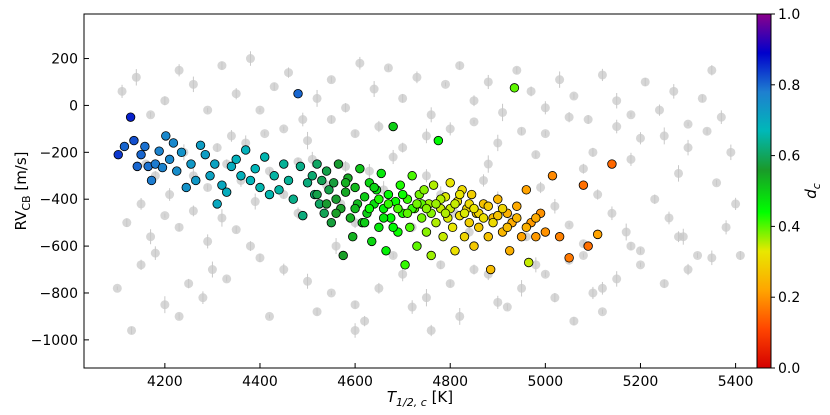  Describe the element at coordinates (546, 382) in the screenshot. I see `x-tick-label: 5000` at that location.